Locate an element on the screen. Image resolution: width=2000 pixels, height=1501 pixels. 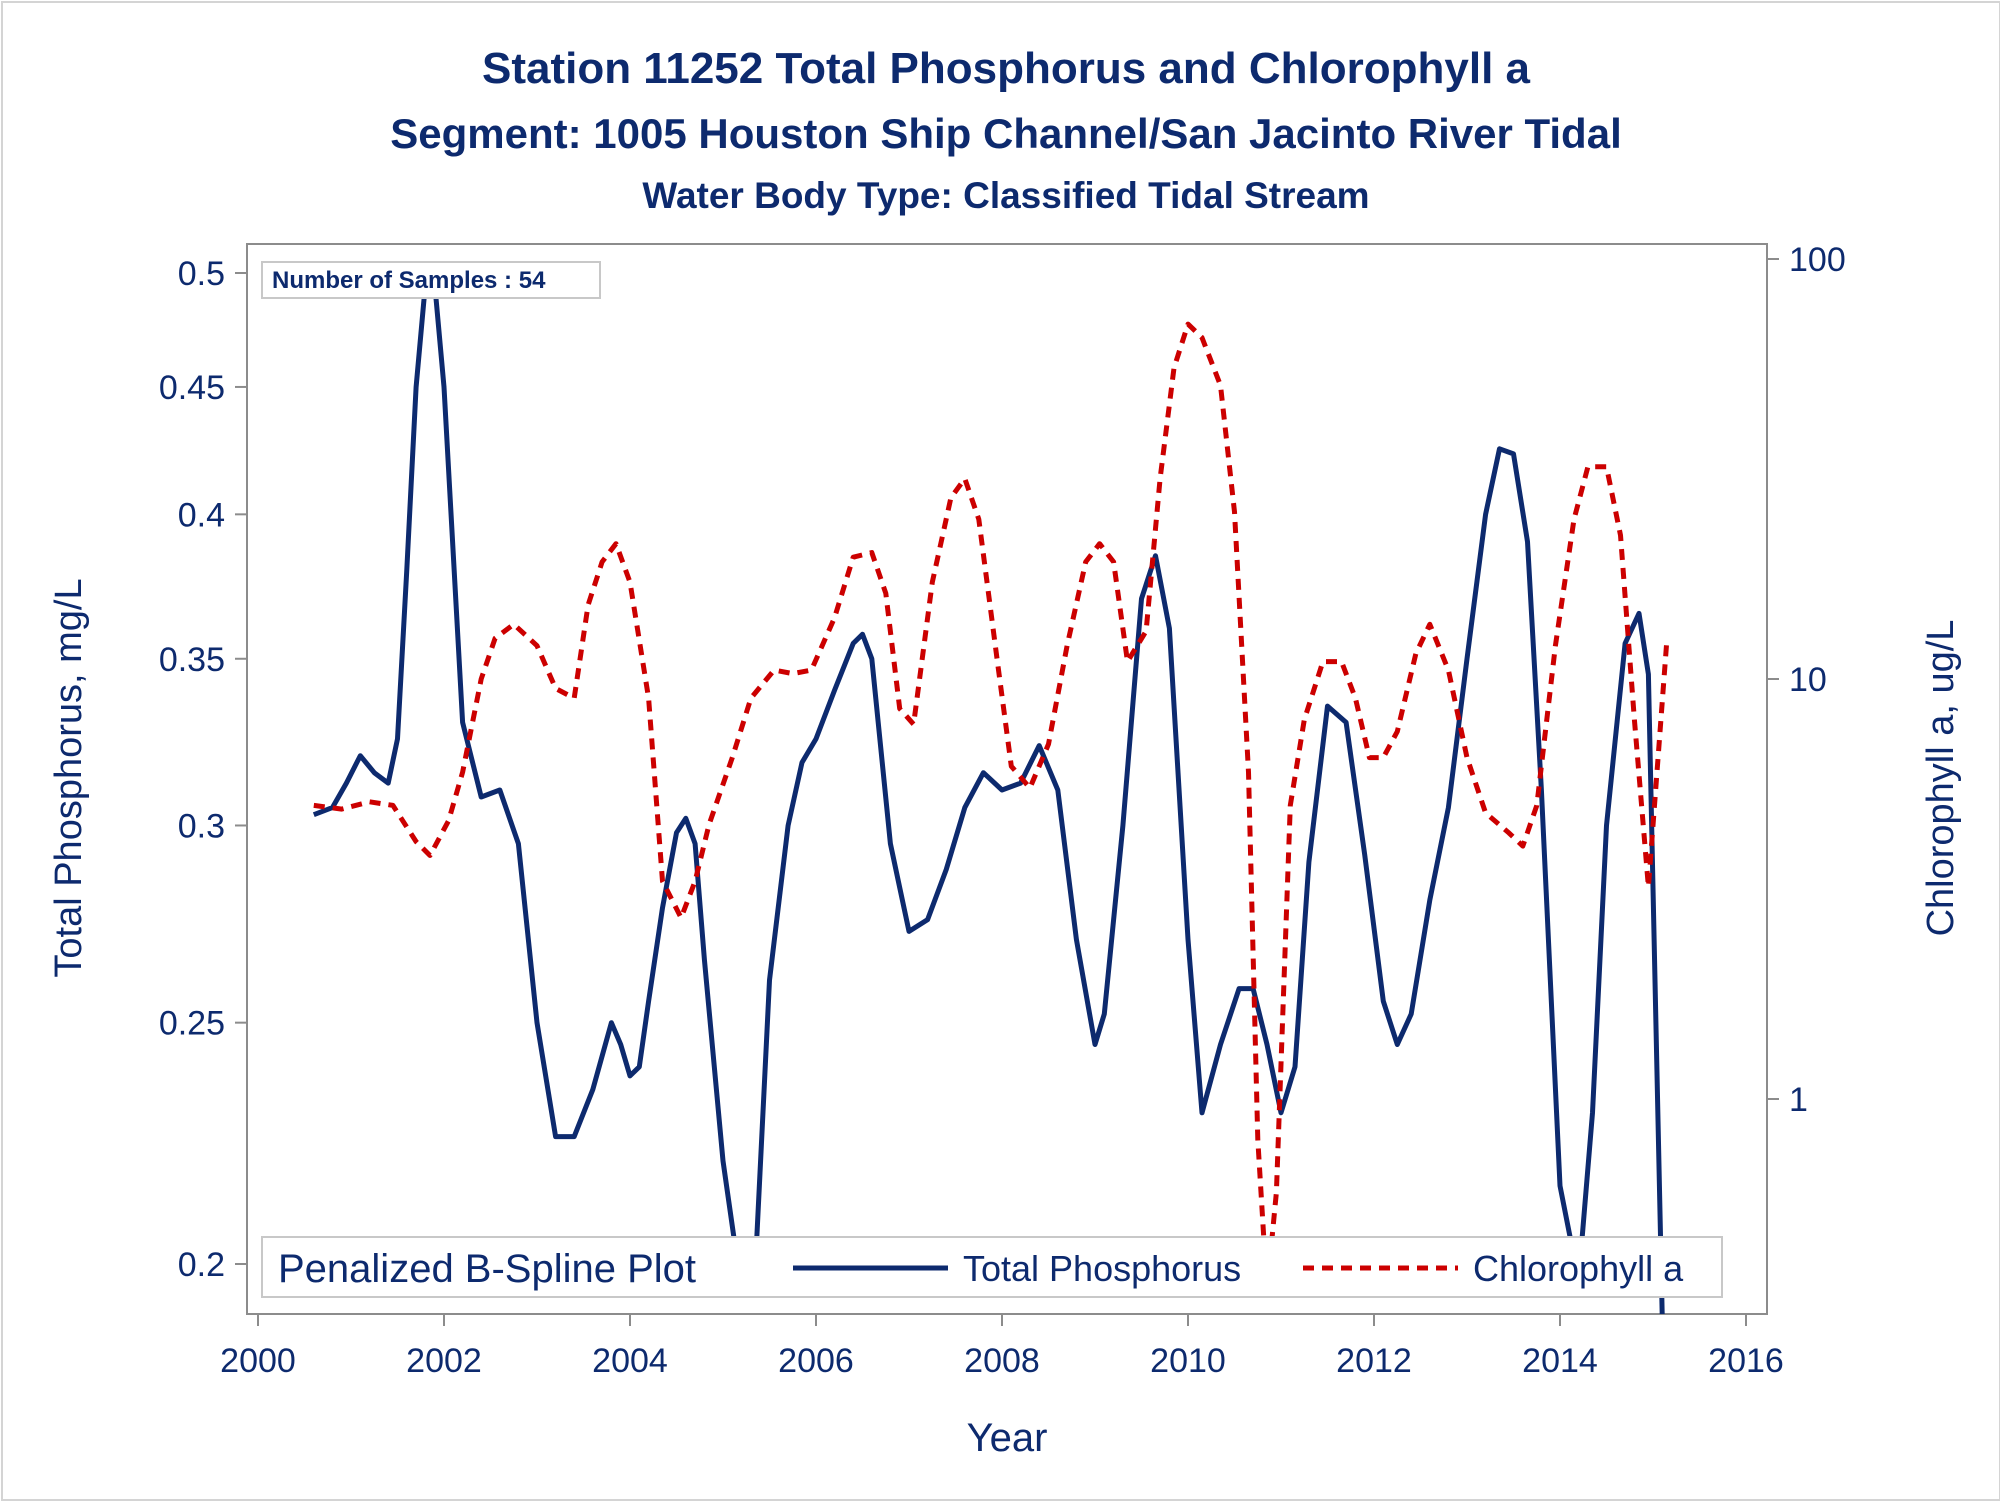
legend-label-chl: Chlorophyll a is located at coordinates (1578, 1268).